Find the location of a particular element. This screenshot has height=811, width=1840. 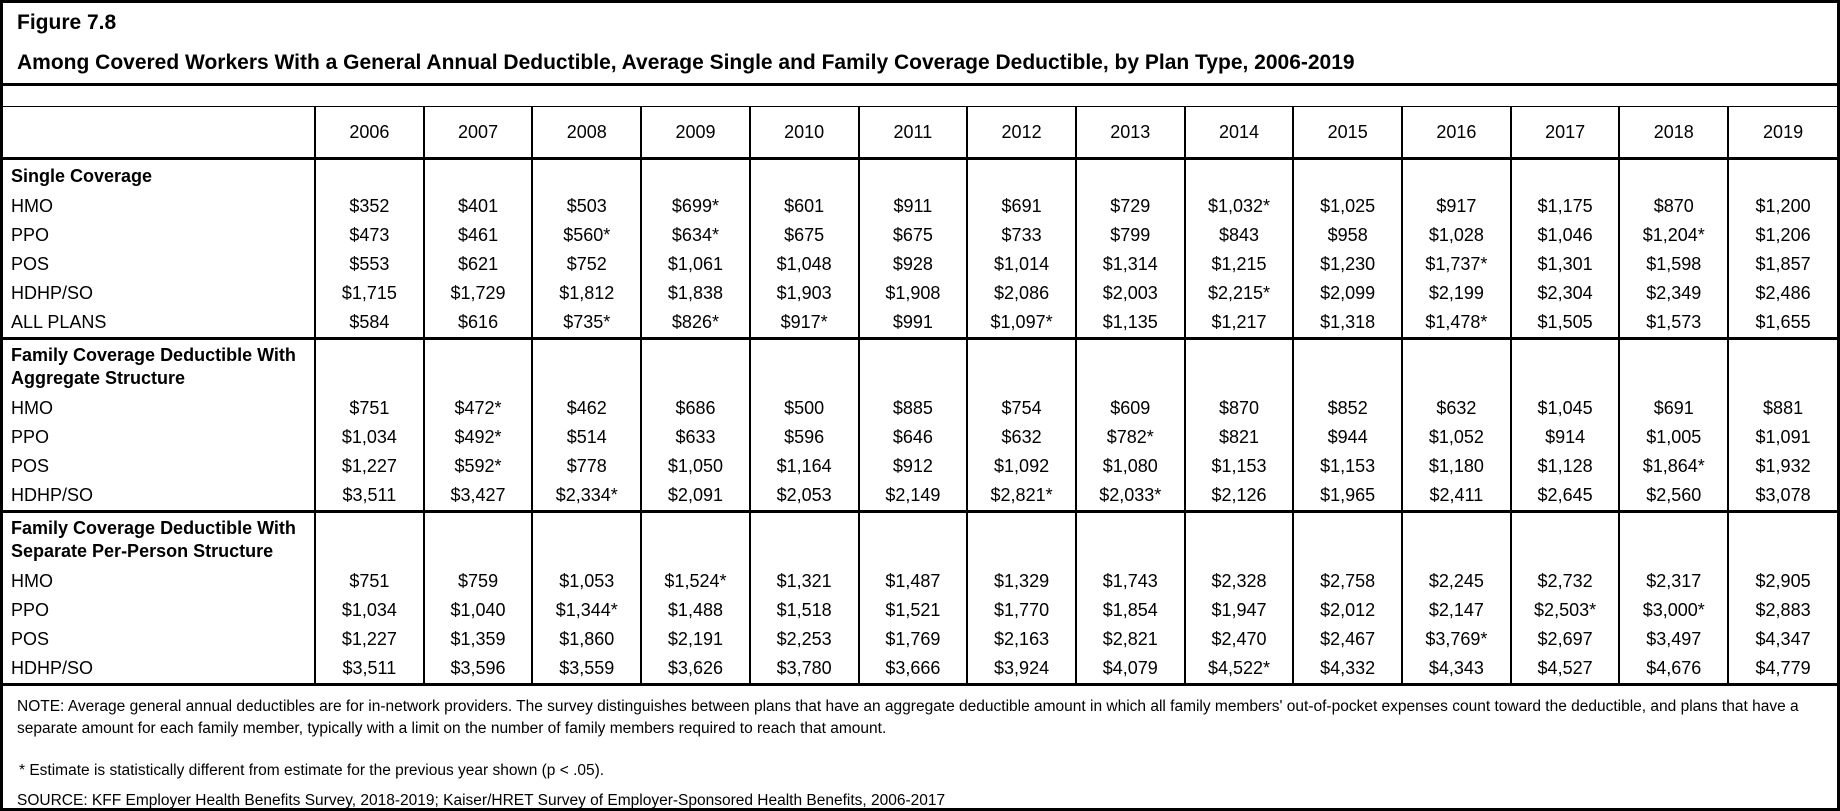

year-column-header: 2015 is located at coordinates (1347, 133).